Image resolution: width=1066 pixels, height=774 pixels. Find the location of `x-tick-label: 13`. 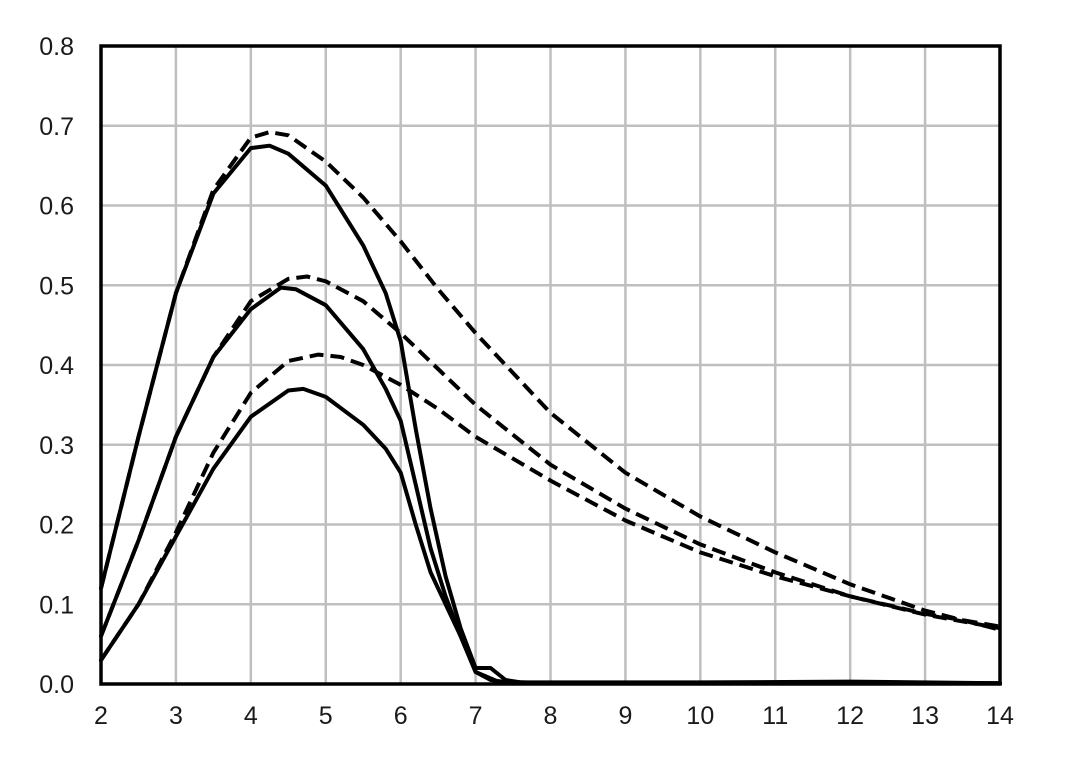

x-tick-label: 13 is located at coordinates (925, 716).